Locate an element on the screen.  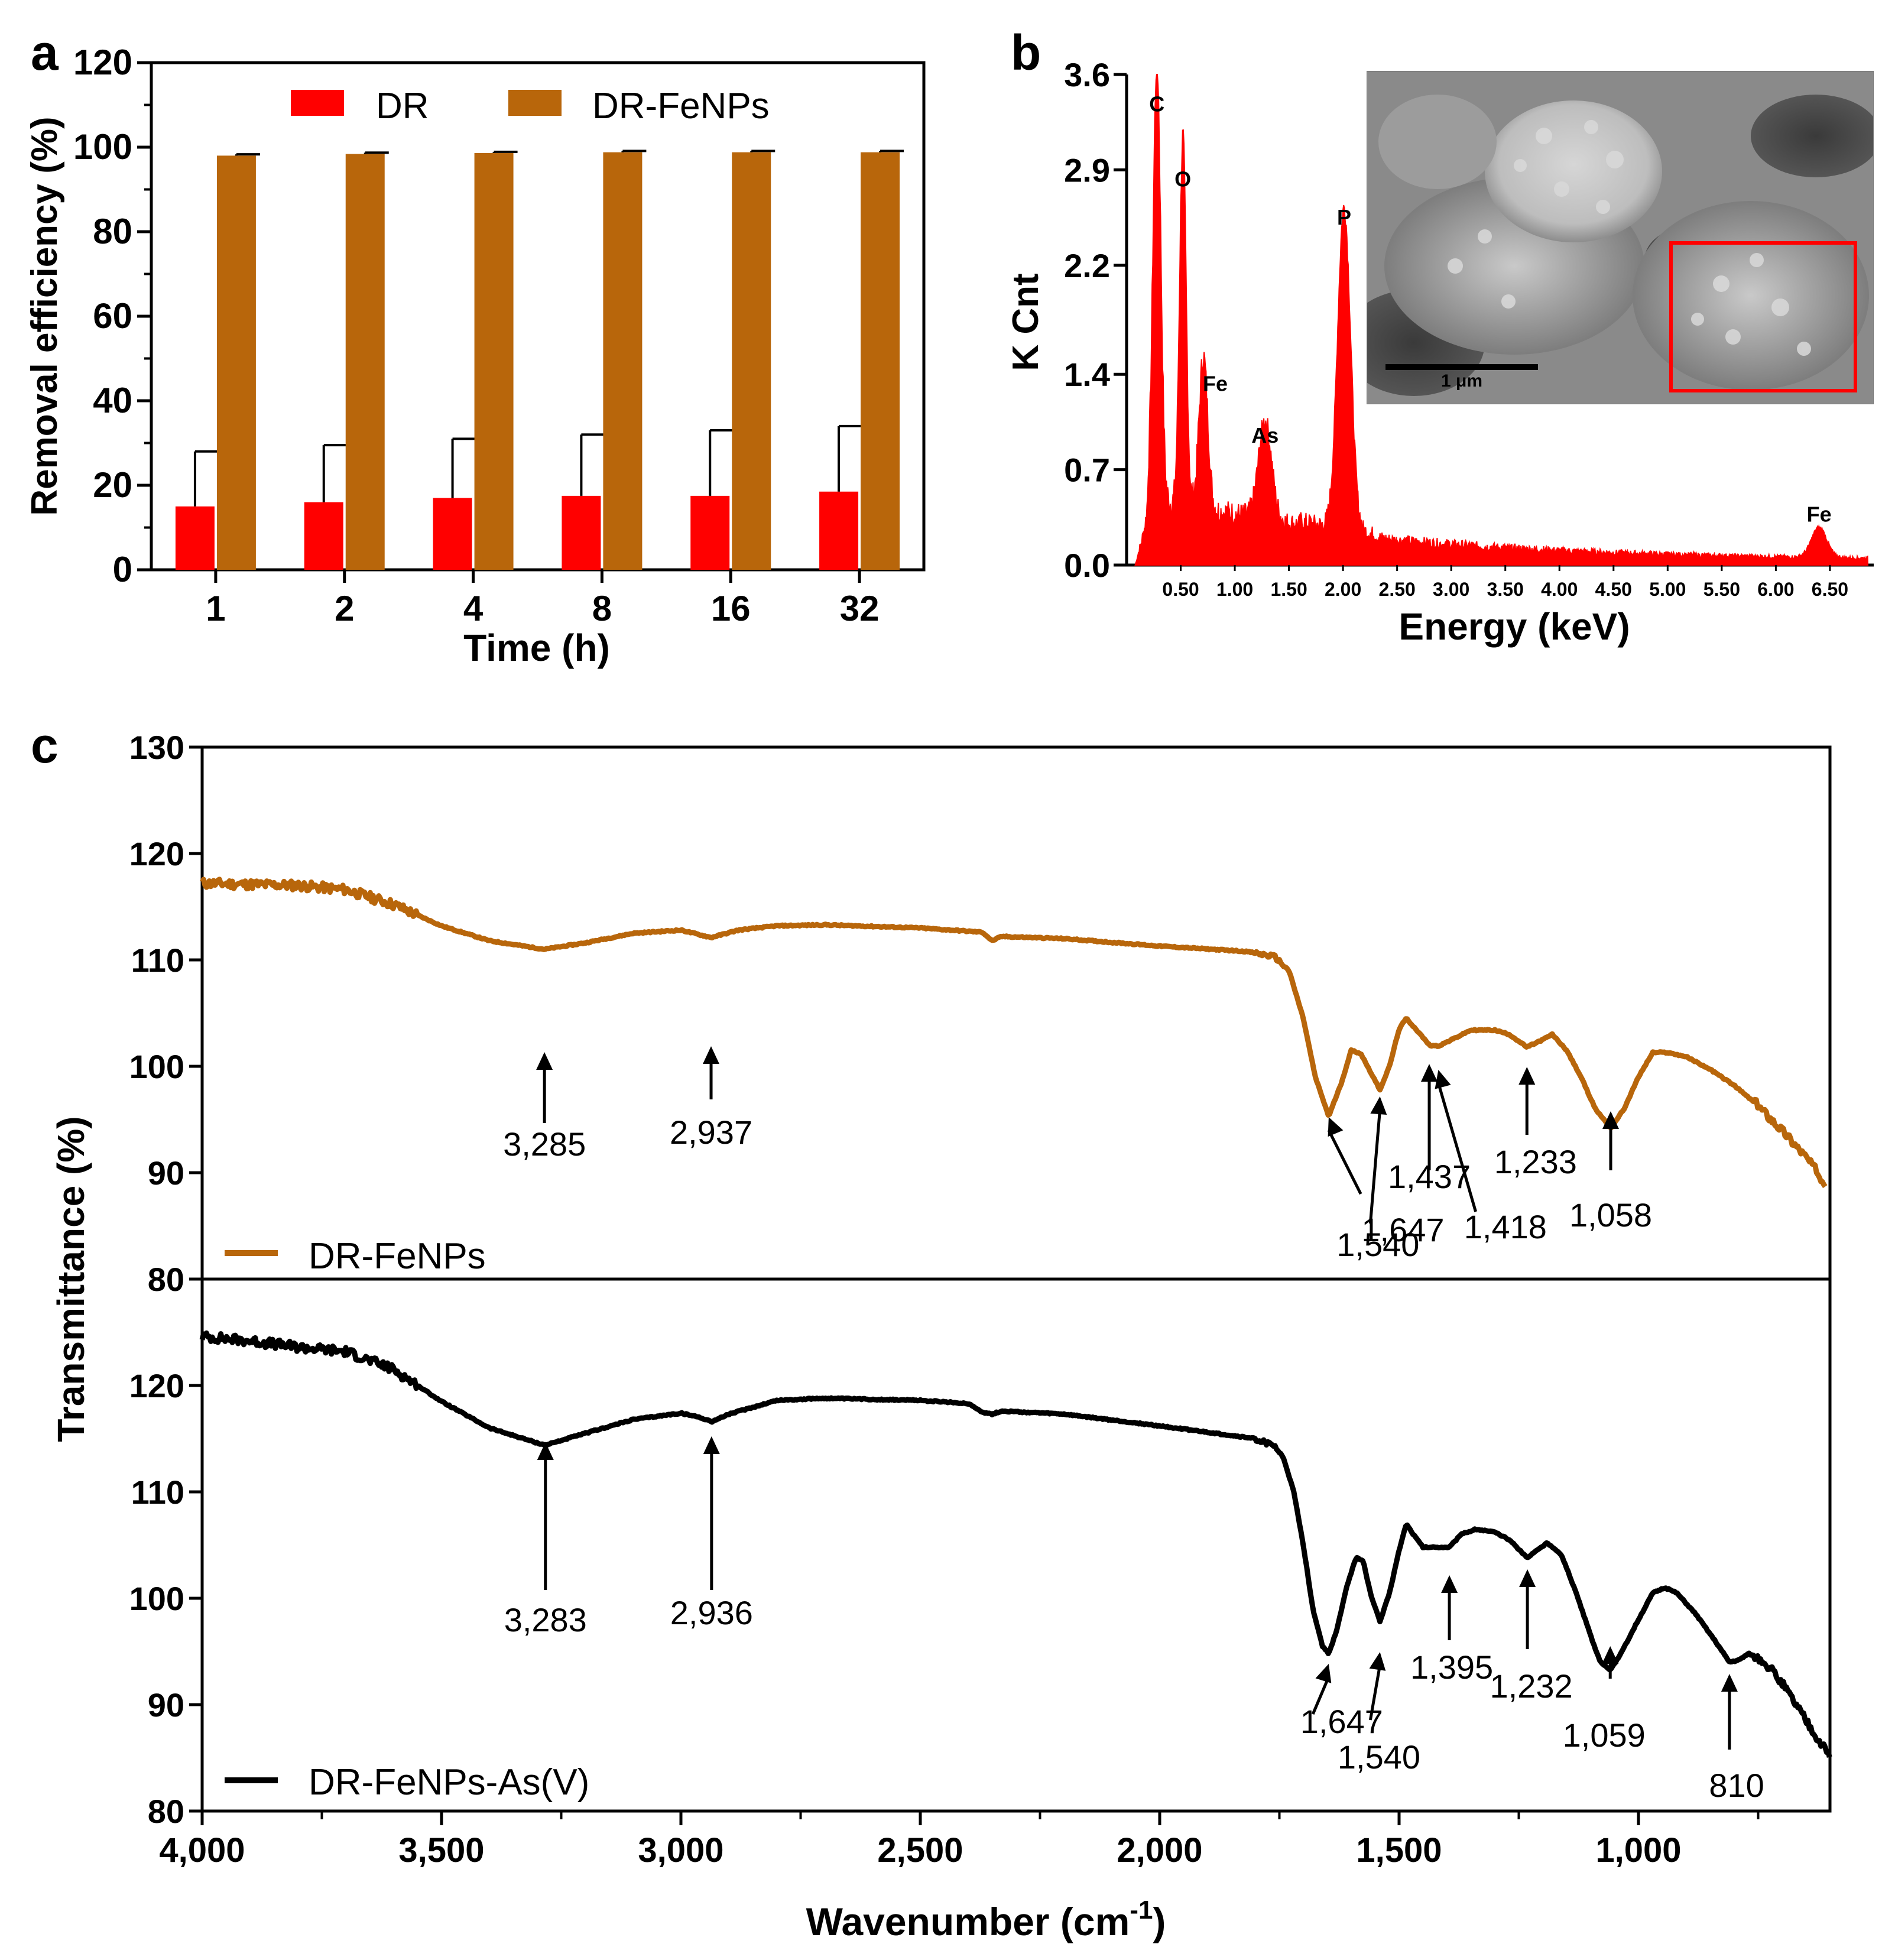
y-tick-label: 0 is located at coordinates (122, 570).